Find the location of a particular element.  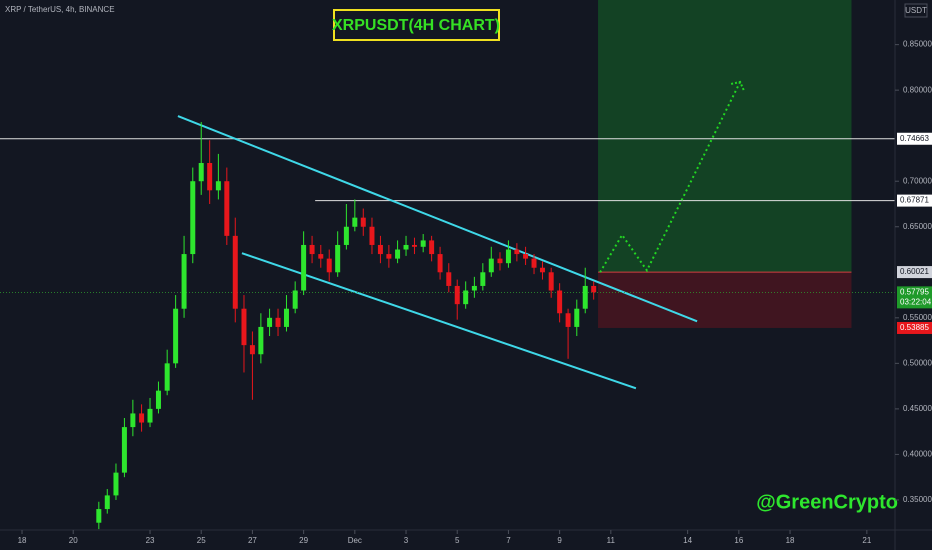

x-tick-label: 14 is located at coordinates (687, 540).